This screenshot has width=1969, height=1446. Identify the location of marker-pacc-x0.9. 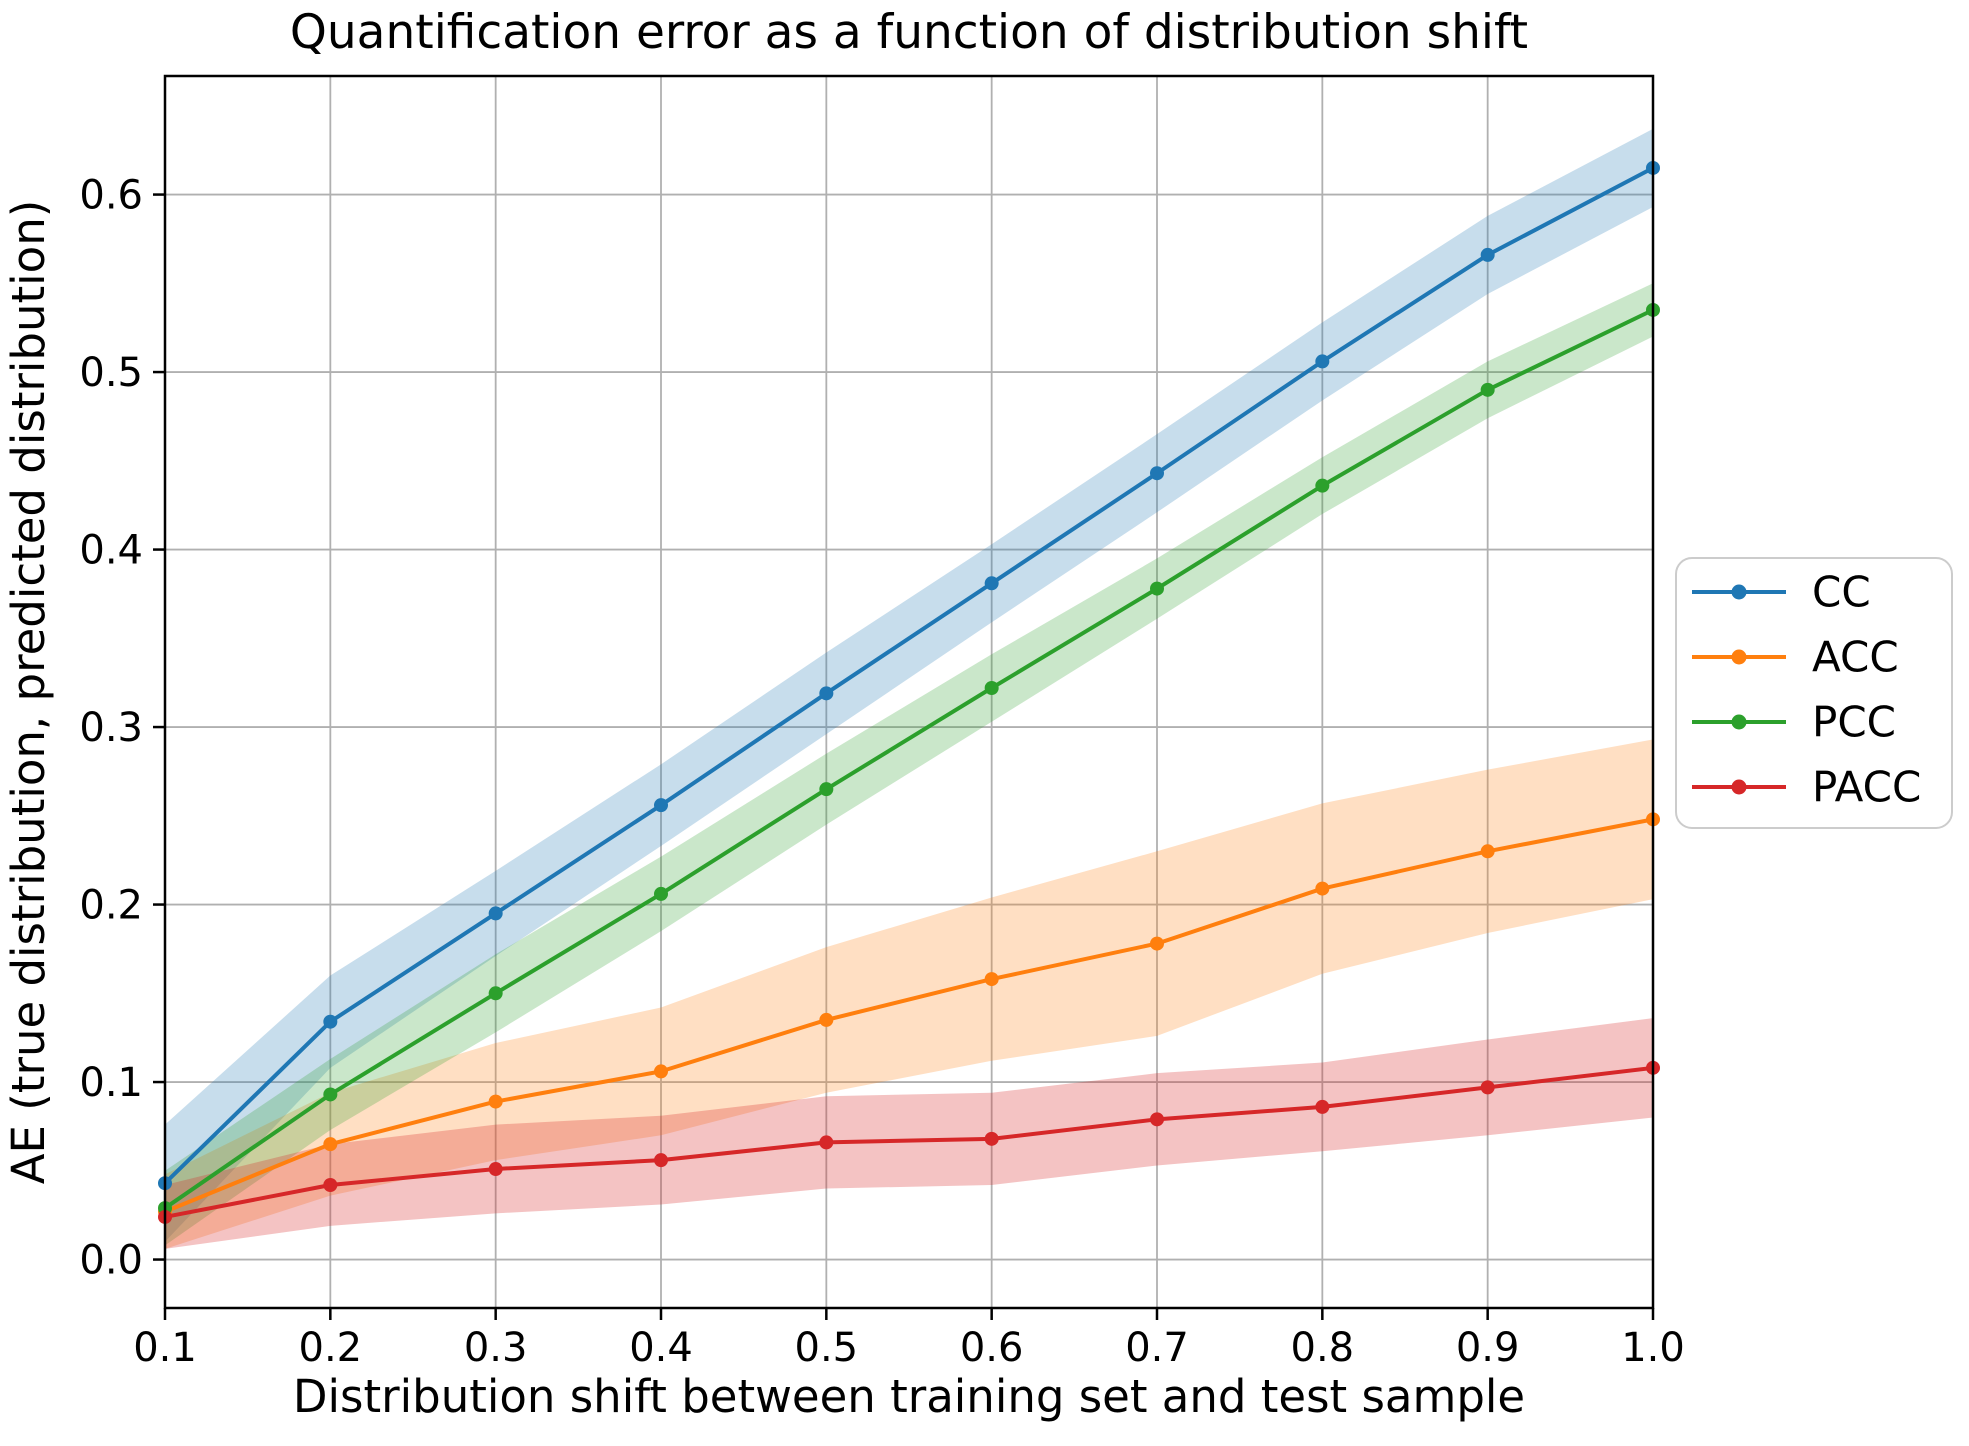
(1487, 1087).